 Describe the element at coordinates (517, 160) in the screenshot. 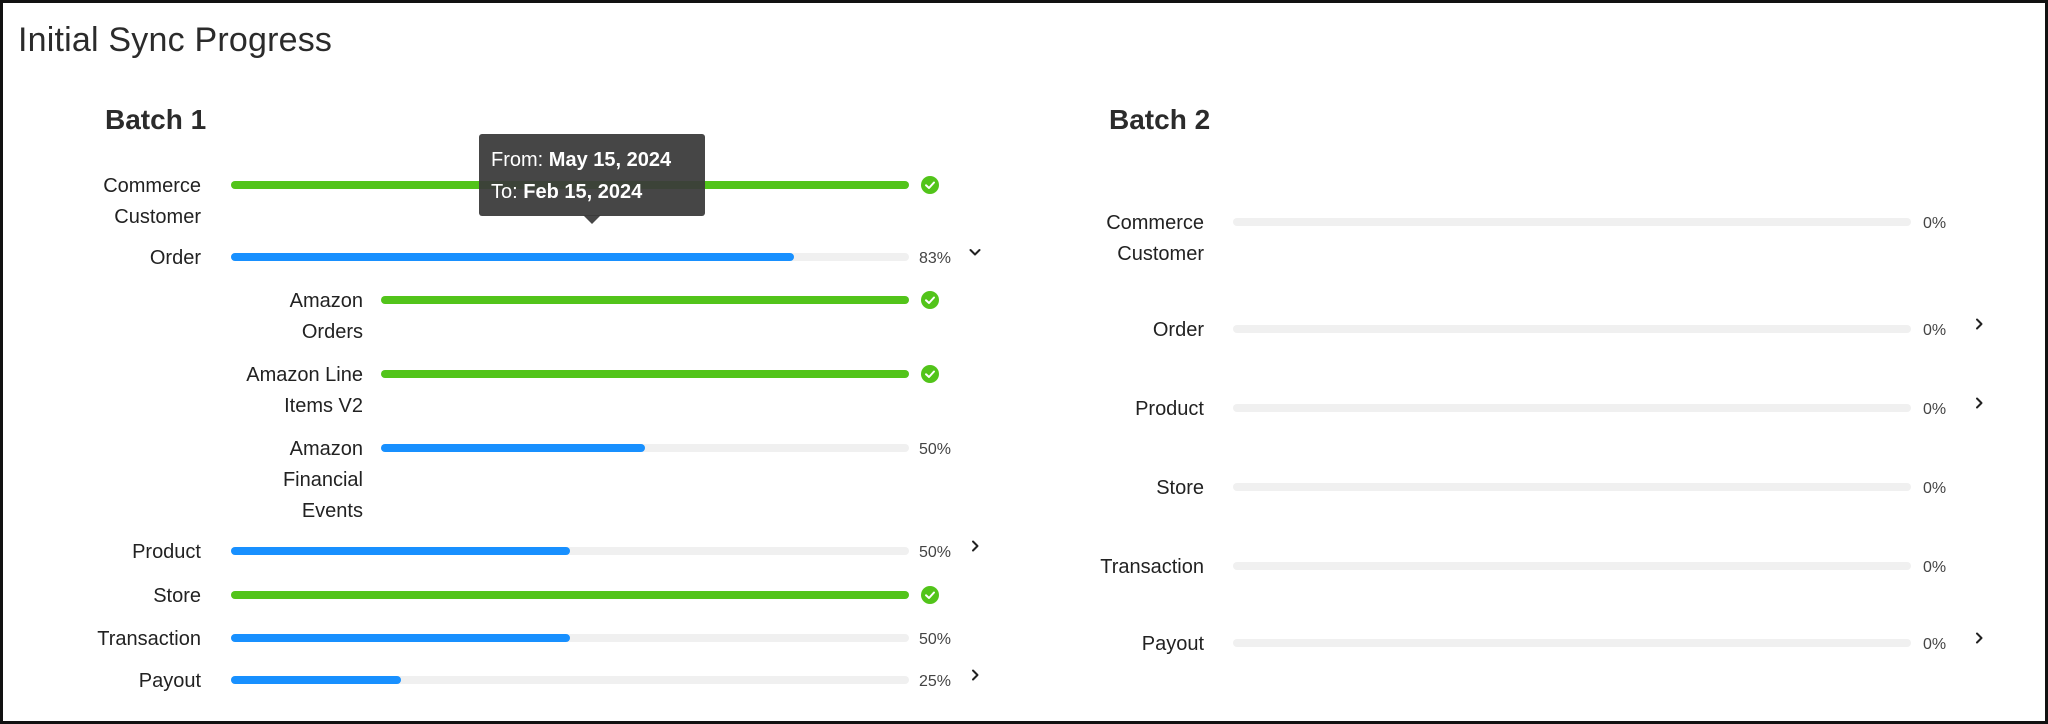

I see `tooltip-from-label: From:` at that location.